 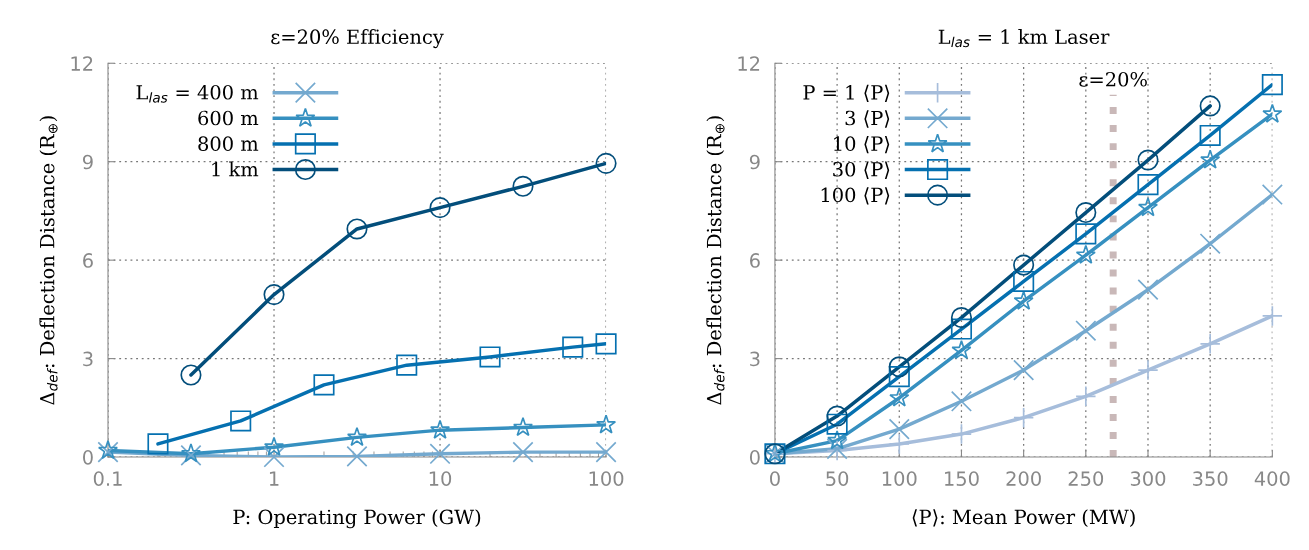 What do you see at coordinates (357, 519) in the screenshot?
I see `x-axis-title: P: Operating Power (GW)` at bounding box center [357, 519].